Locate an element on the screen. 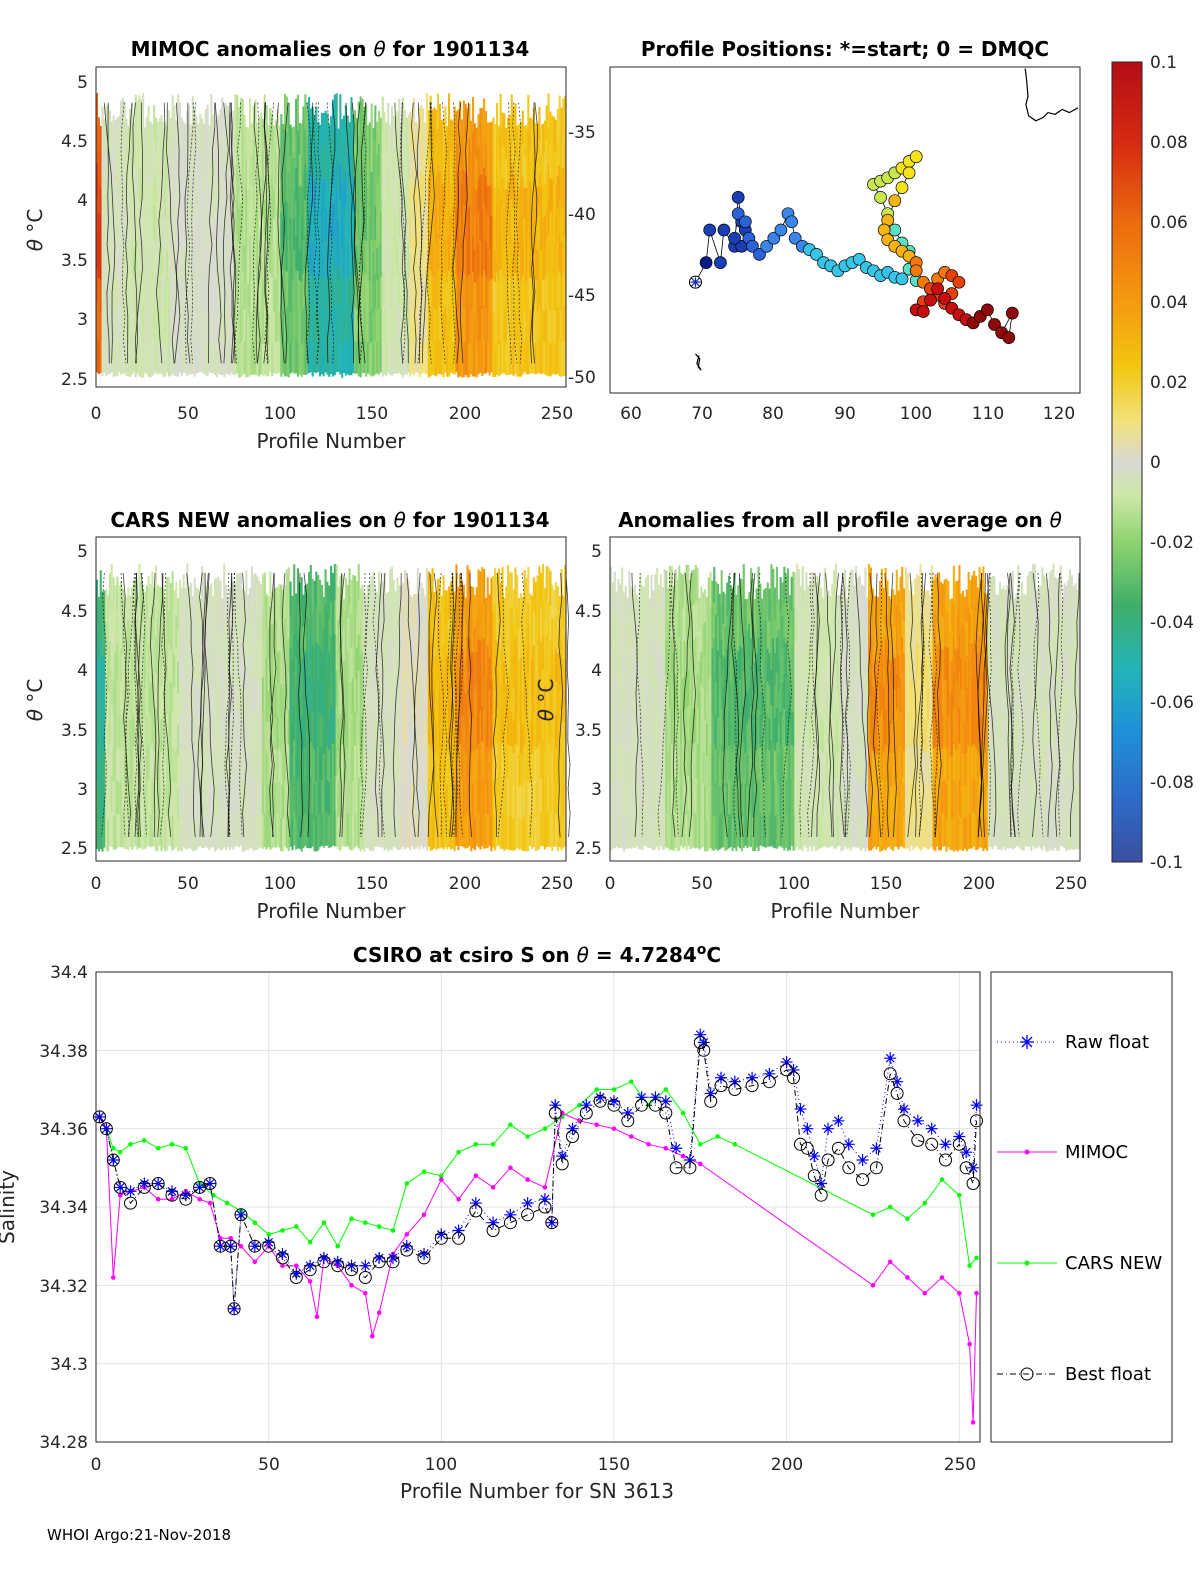 This screenshot has height=1575, width=1200. cars-heatmap is located at coordinates (333, 707).